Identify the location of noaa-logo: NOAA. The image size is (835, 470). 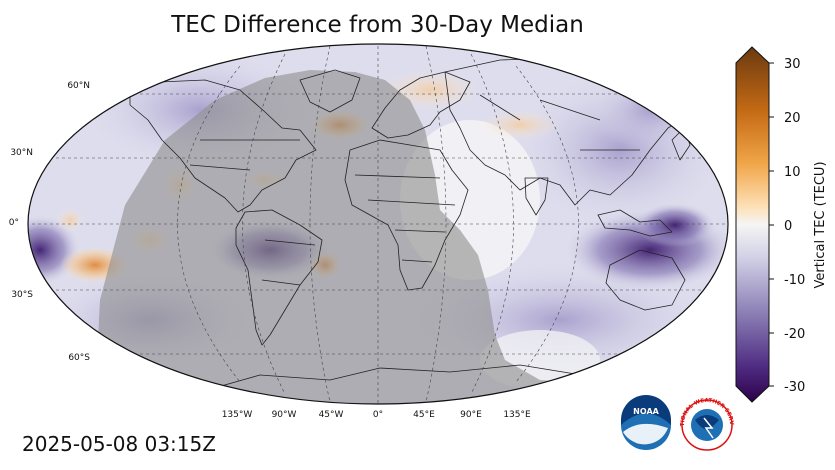
(646, 422).